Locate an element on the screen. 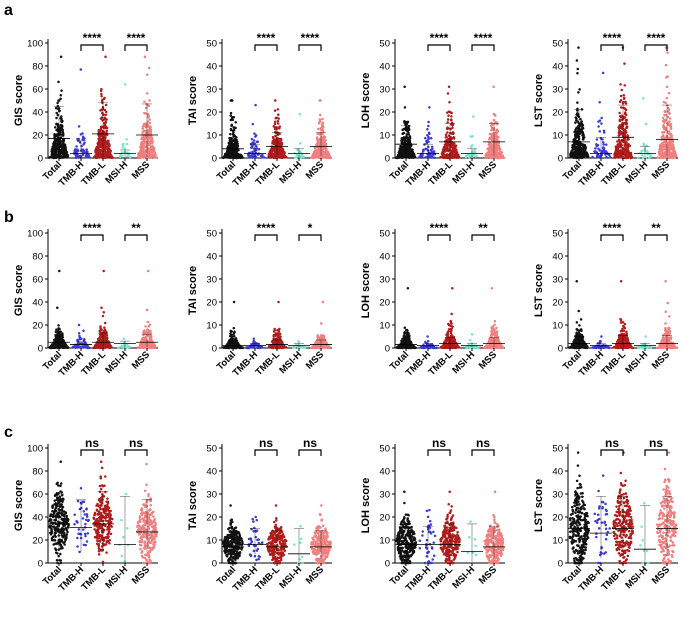 This screenshot has height=621, width=685. panel-label-a: a is located at coordinates (8, 10).